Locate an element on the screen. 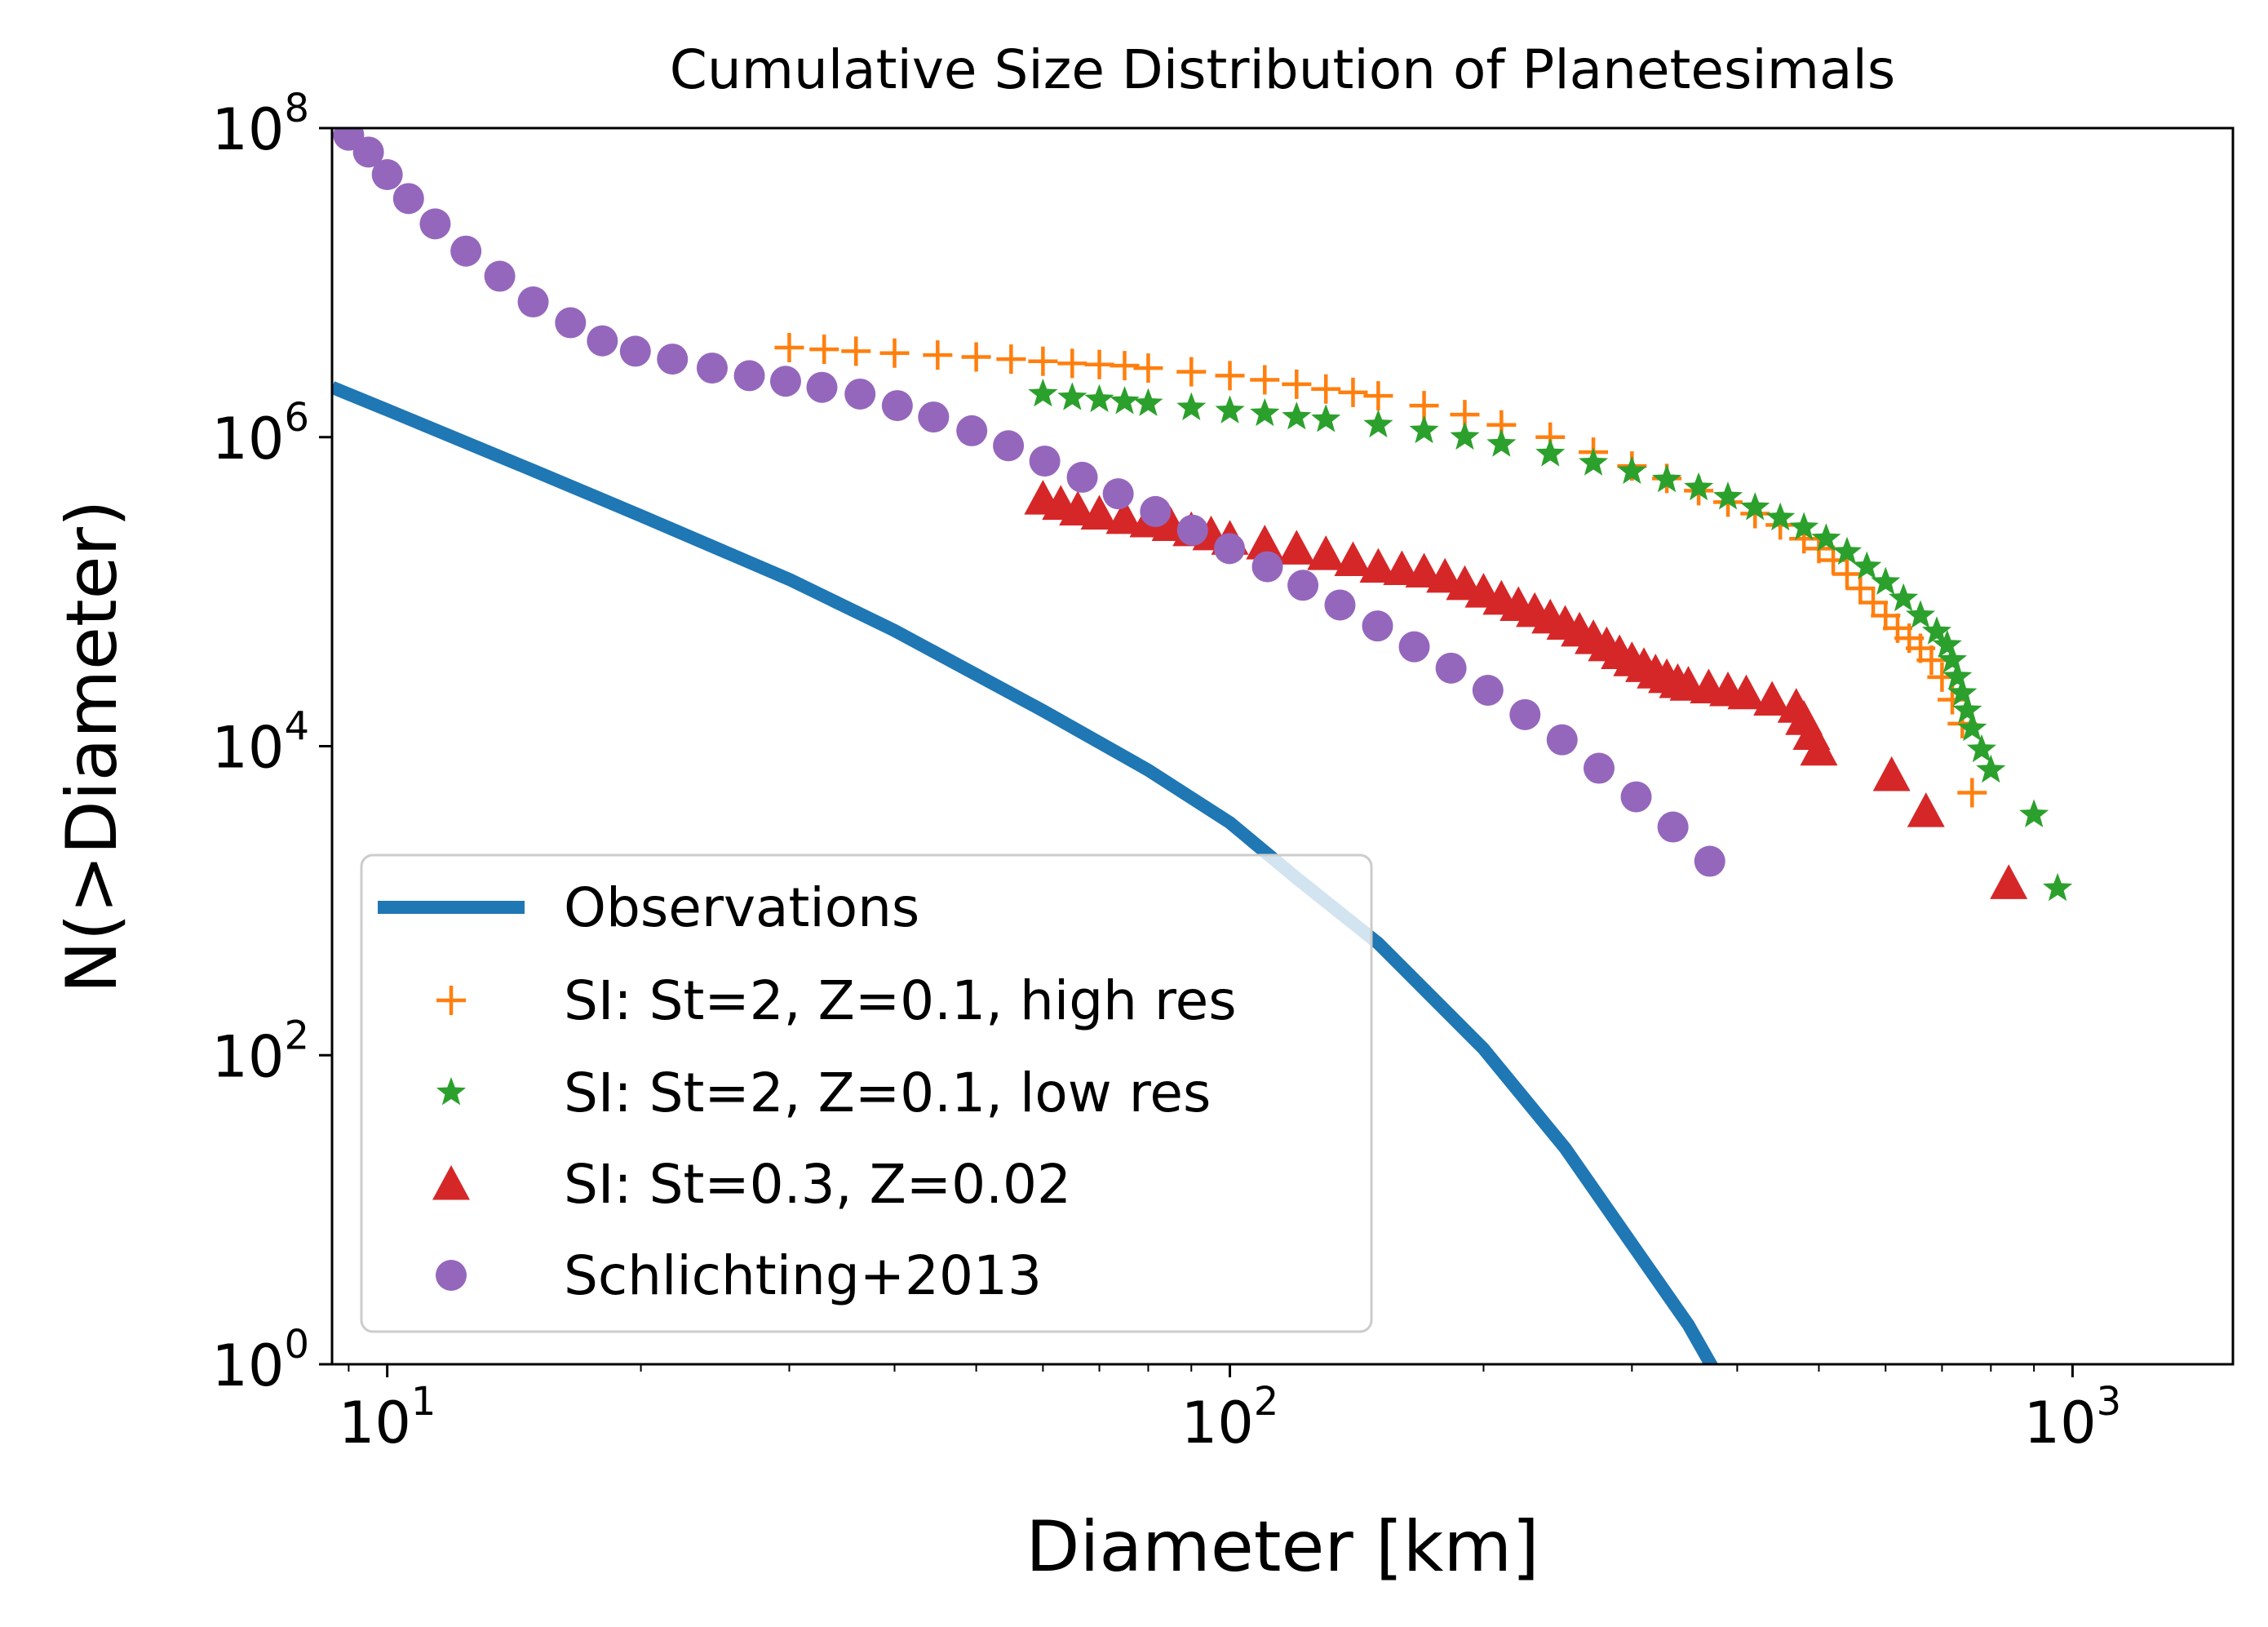  y-axis-ticks: 10⁰ 10² 10⁴ 10⁶ 10⁸ is located at coordinates (271, 743).